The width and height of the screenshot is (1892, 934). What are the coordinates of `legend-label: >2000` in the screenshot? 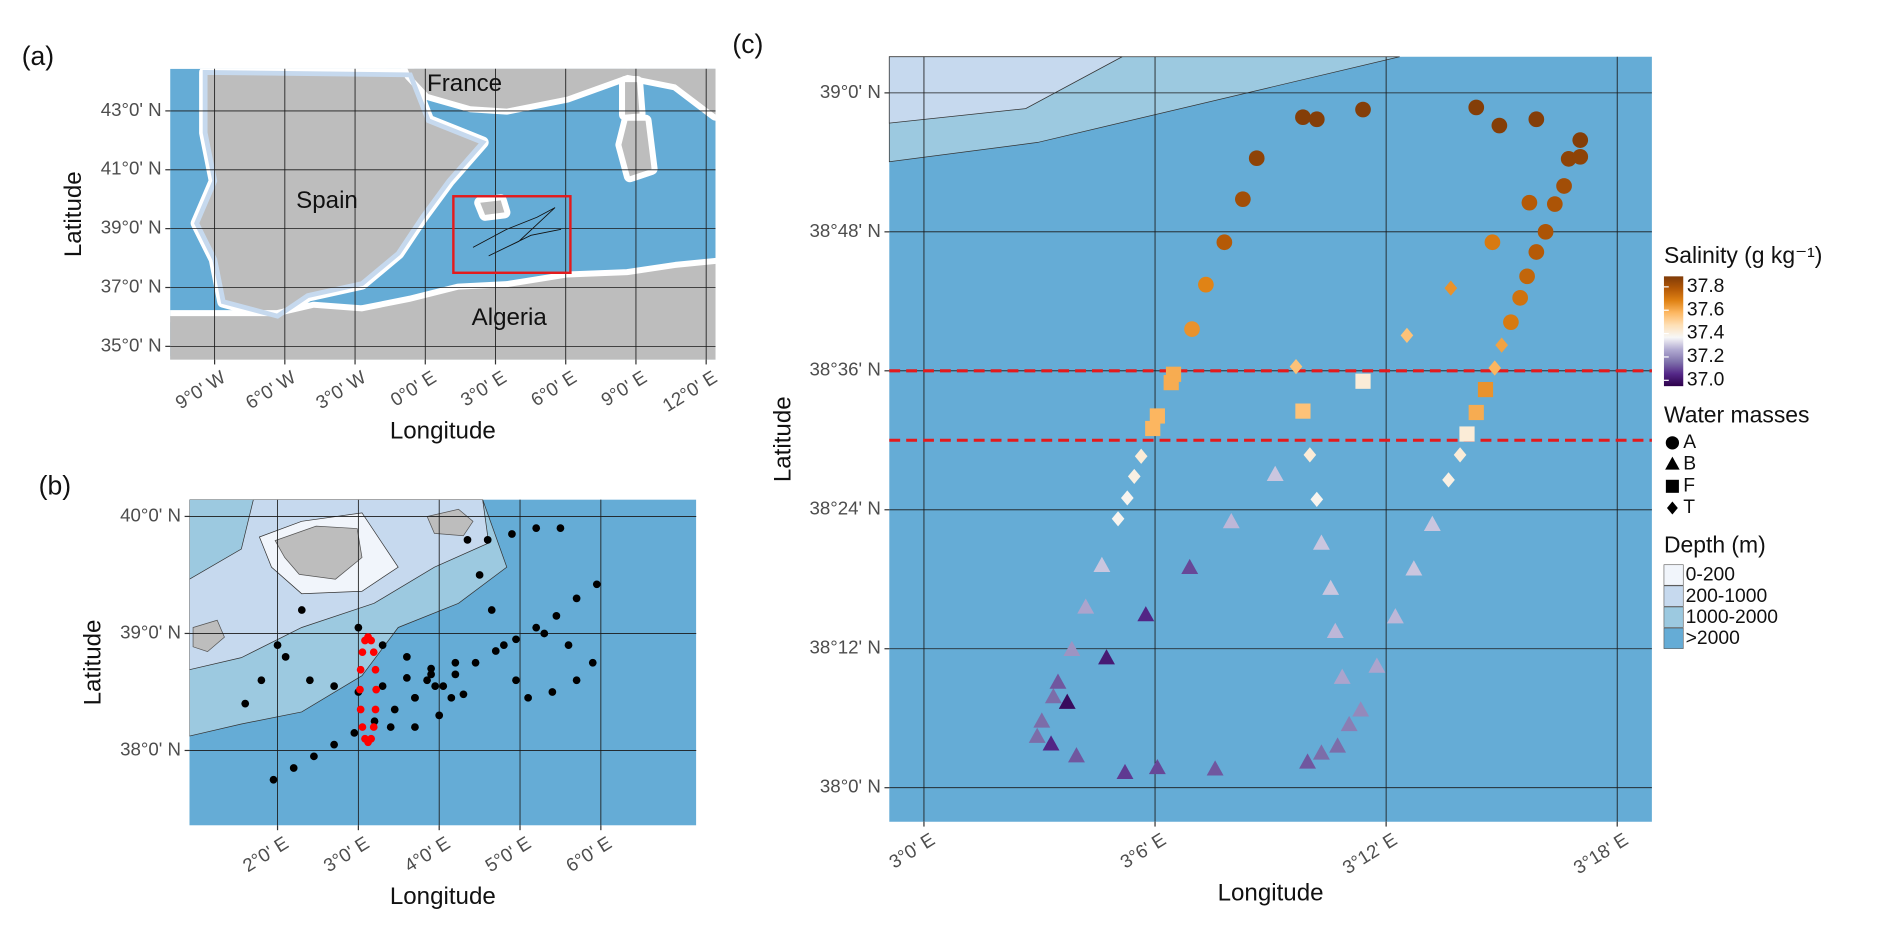 It's located at (1713, 638).